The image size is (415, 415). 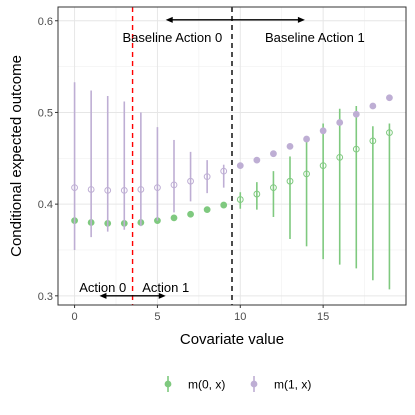 What do you see at coordinates (45, 113) in the screenshot?
I see `y-tick-label: 0.5` at bounding box center [45, 113].